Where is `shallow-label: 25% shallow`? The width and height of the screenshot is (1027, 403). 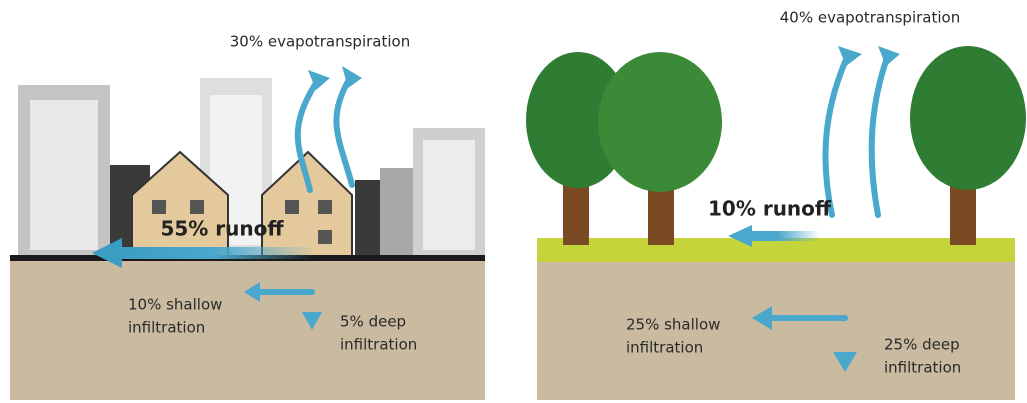 shallow-label: 25% shallow is located at coordinates (673, 325).